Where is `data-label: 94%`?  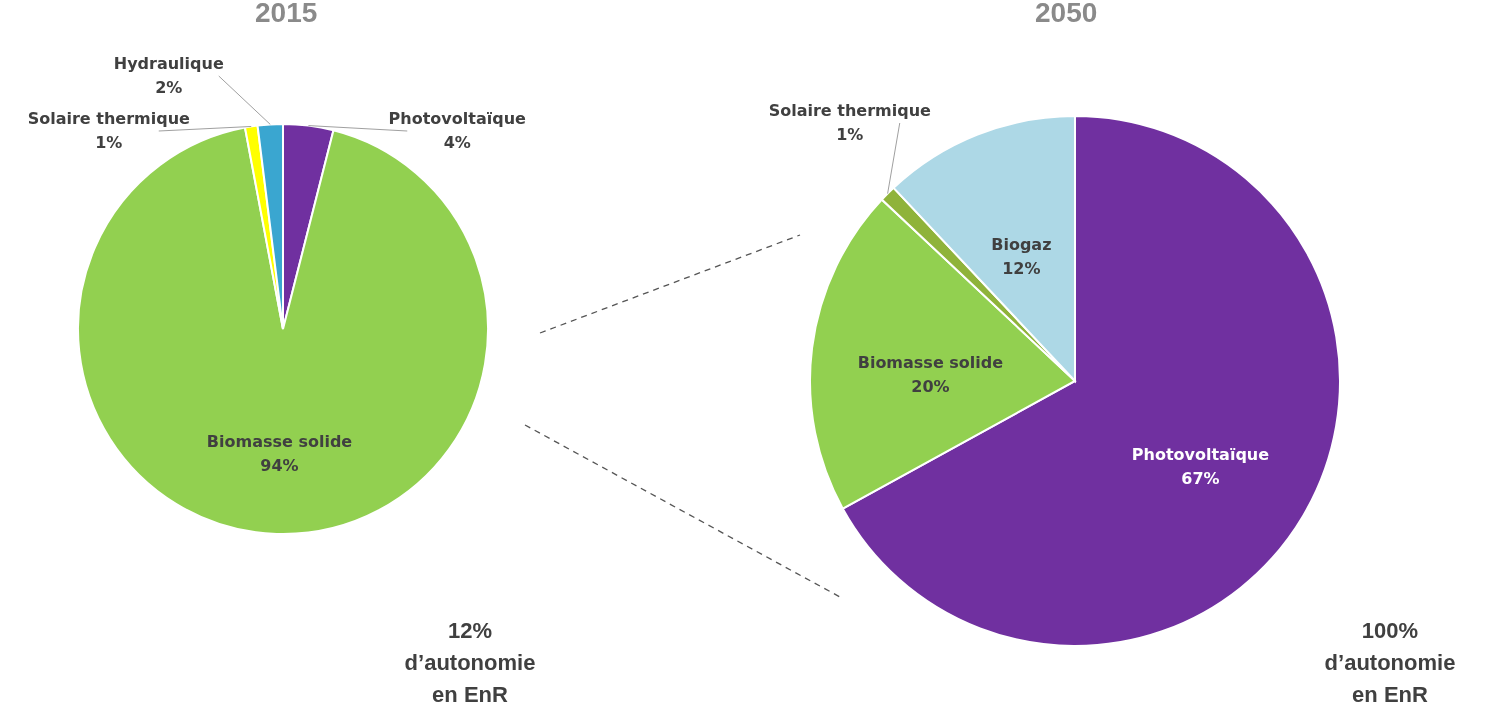 data-label: 94% is located at coordinates (279, 465).